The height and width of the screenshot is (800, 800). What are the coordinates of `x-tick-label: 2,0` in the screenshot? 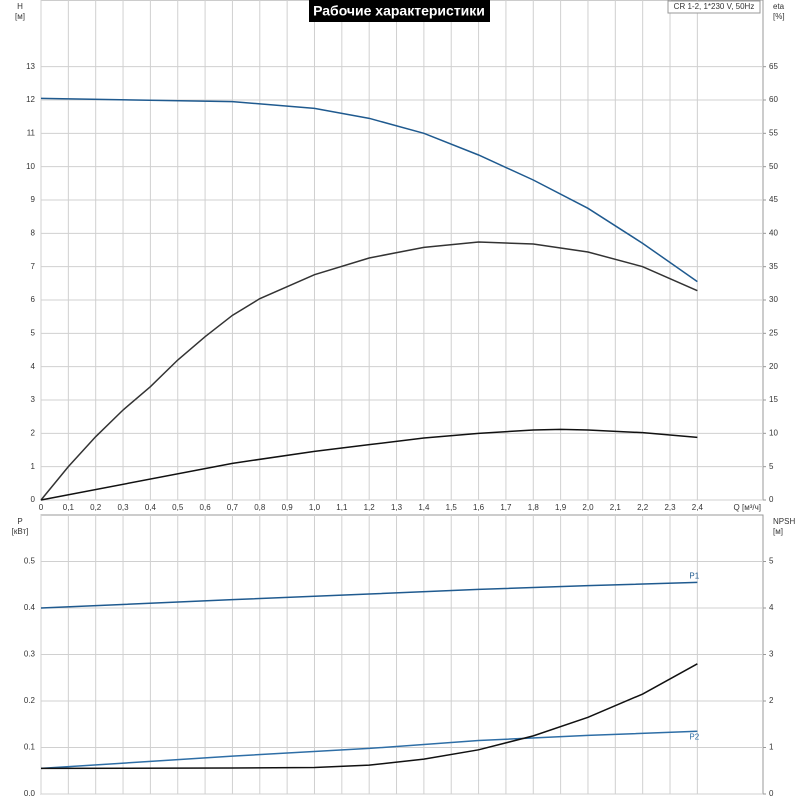 It's located at (588, 507).